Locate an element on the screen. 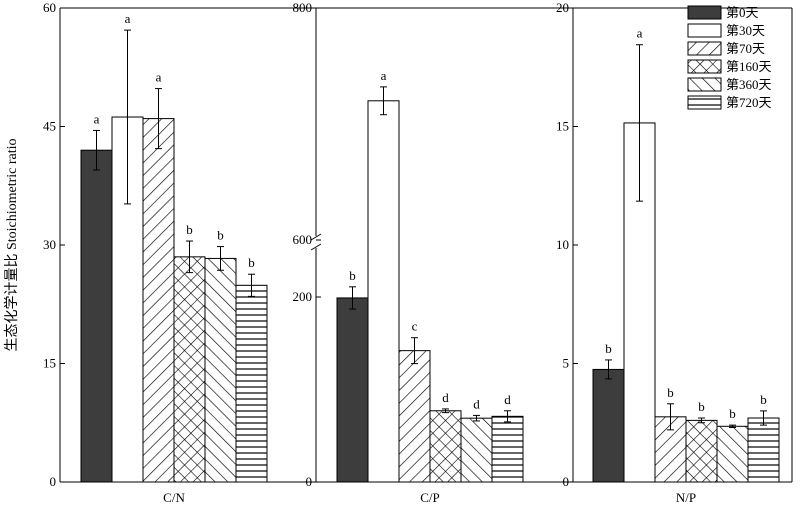 The height and width of the screenshot is (506, 800). y-tick-label: 30 is located at coordinates (49, 244).